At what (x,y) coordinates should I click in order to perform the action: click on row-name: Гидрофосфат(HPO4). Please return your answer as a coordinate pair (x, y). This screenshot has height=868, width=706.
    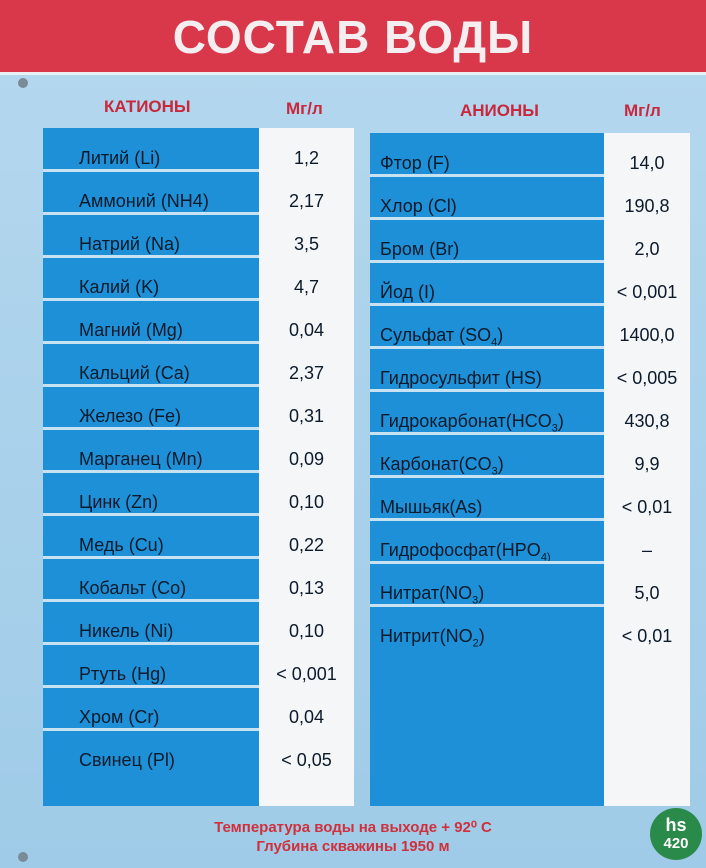
    Looking at the image, I should click on (465, 552).